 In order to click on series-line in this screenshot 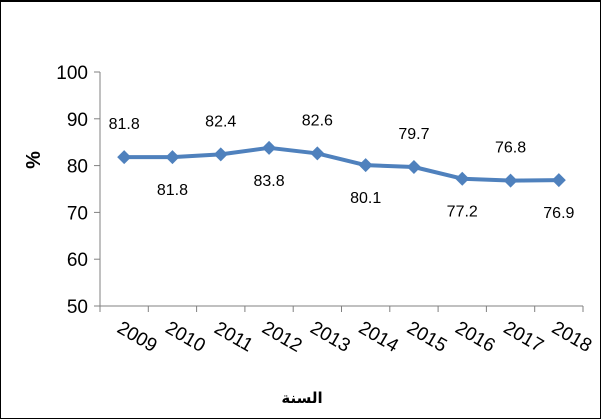, I will do `click(341, 164)`.